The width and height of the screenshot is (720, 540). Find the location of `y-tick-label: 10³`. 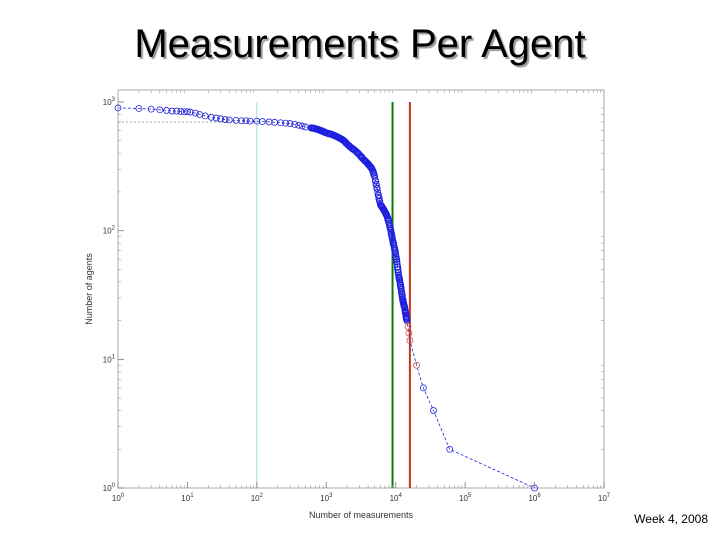

y-tick-label: 10³ is located at coordinates (109, 102).